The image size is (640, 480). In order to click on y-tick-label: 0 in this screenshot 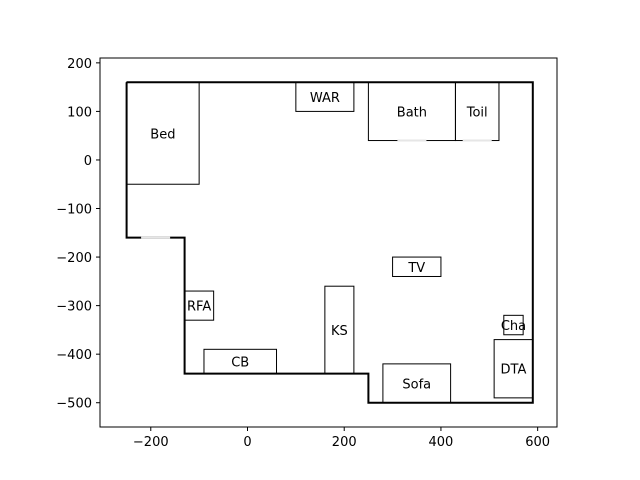, I will do `click(88, 161)`.